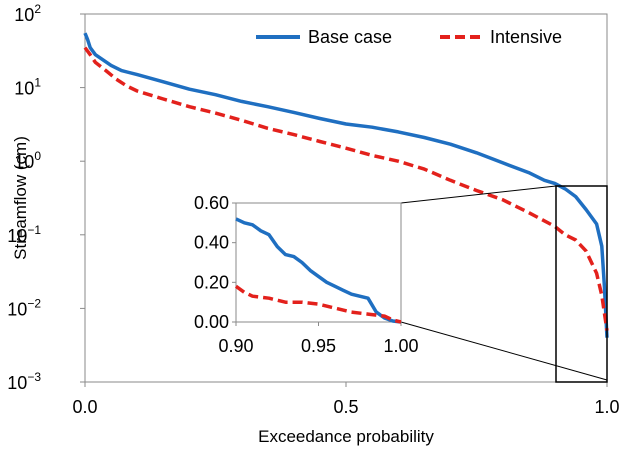  I want to click on inset-series-intensive-line, so click(318, 304).